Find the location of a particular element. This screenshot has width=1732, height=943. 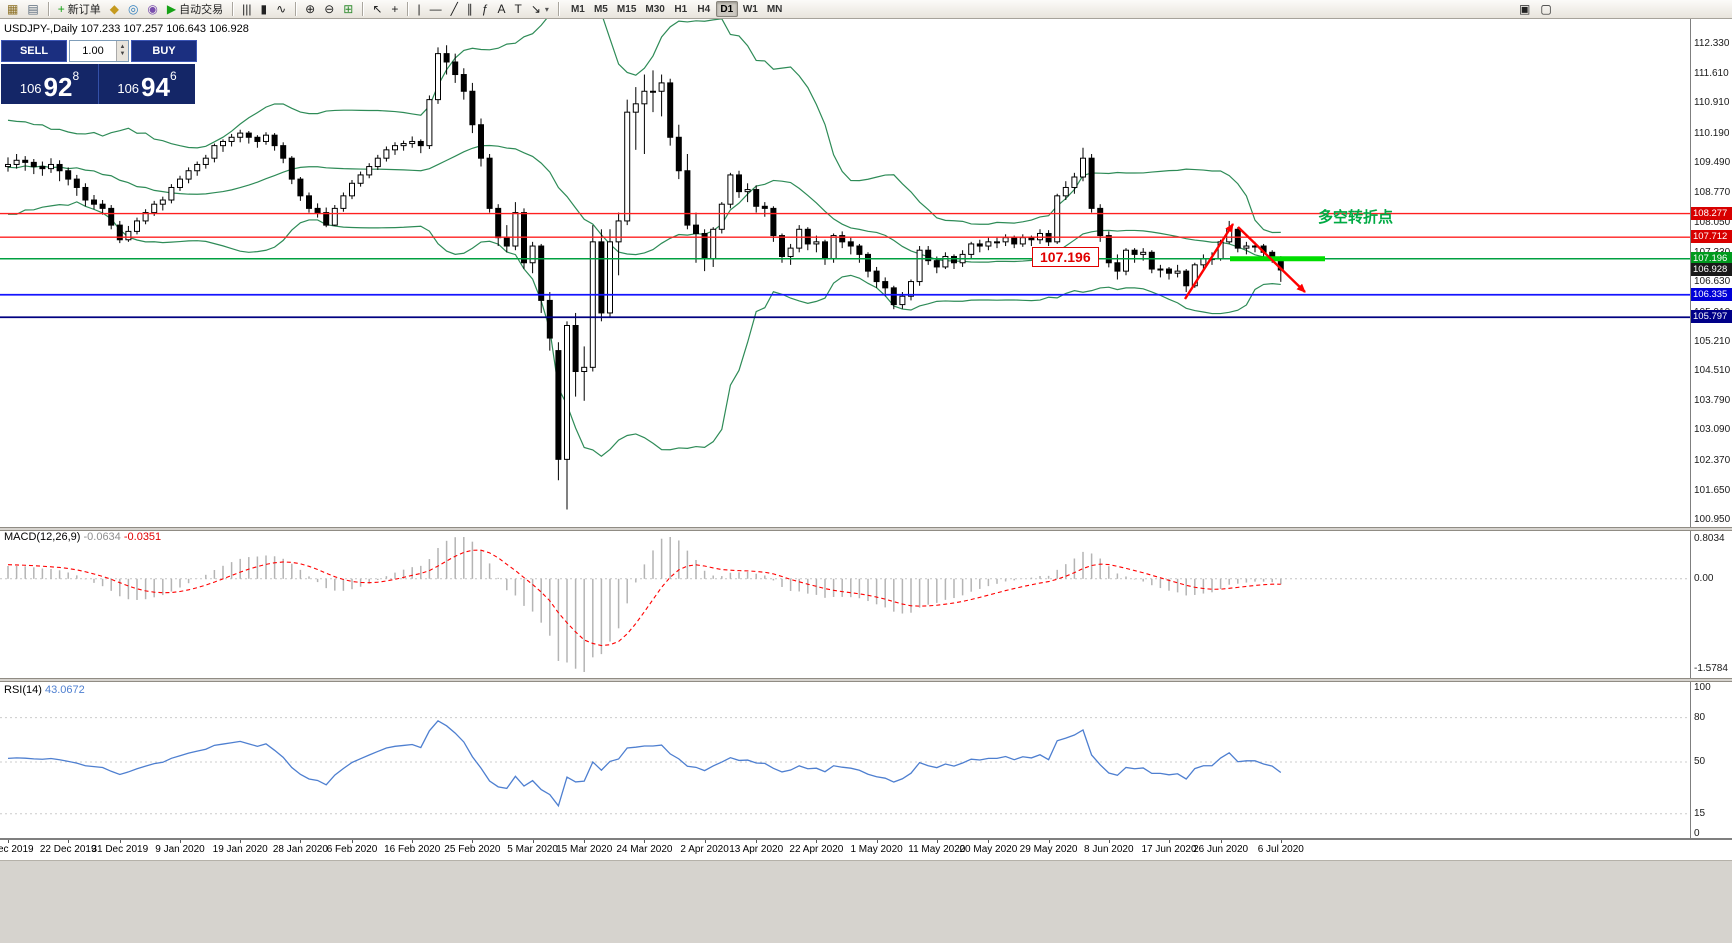

data-window-button: ◎ is located at coordinates (133, 9).